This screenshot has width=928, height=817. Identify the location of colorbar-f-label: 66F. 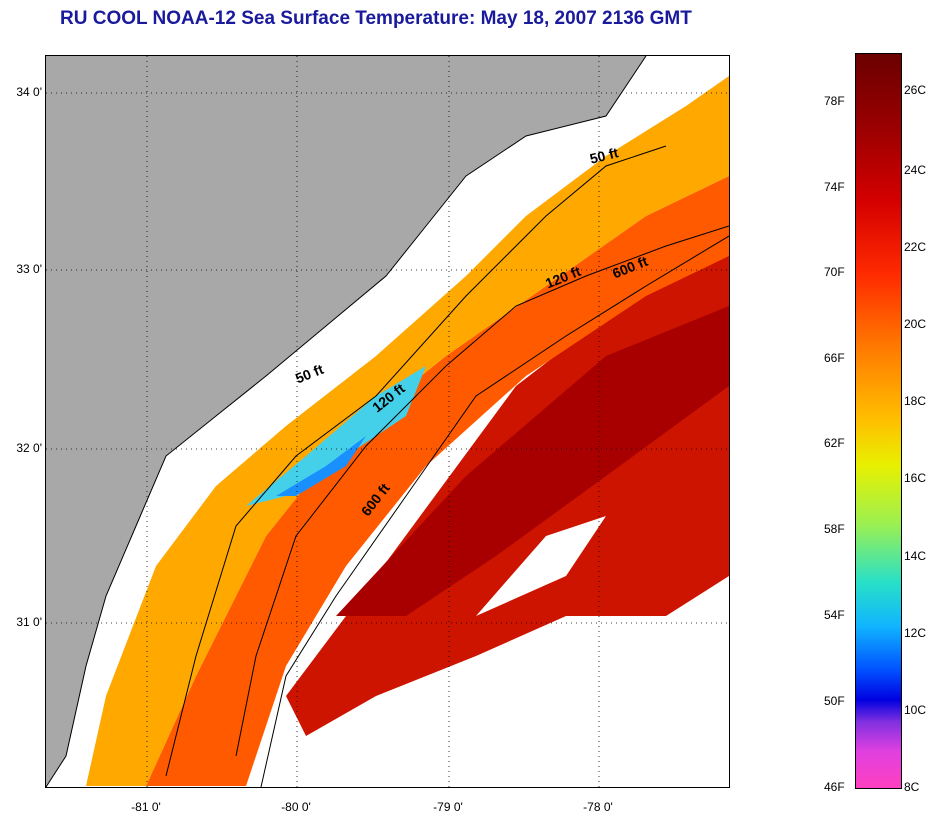
(834, 358).